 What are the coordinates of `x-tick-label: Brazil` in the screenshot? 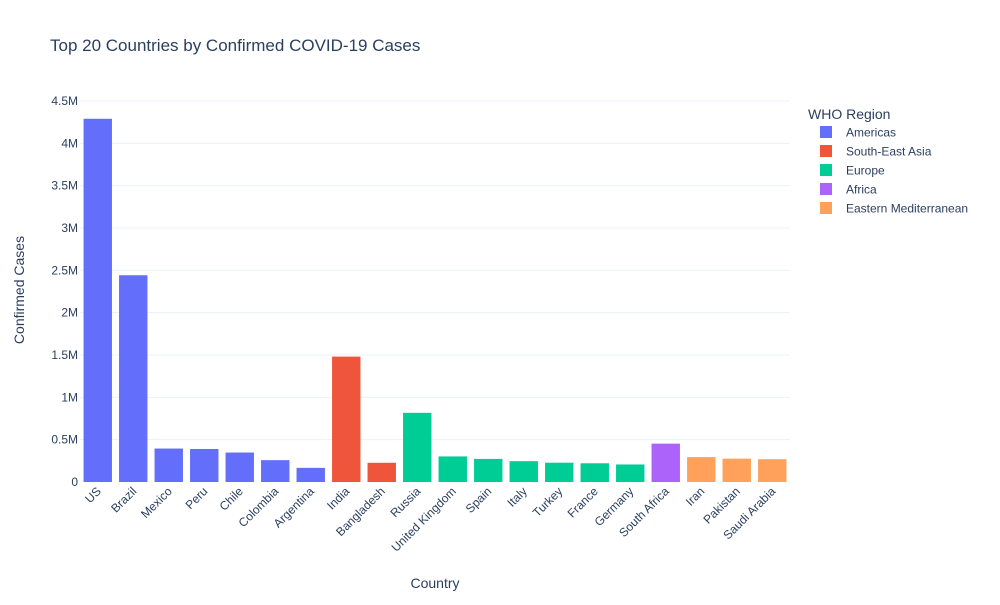 It's located at (123, 499).